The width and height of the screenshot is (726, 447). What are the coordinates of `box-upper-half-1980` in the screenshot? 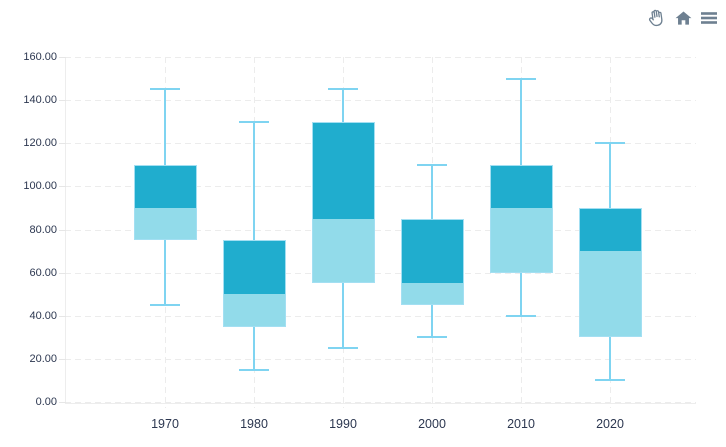 It's located at (254, 268).